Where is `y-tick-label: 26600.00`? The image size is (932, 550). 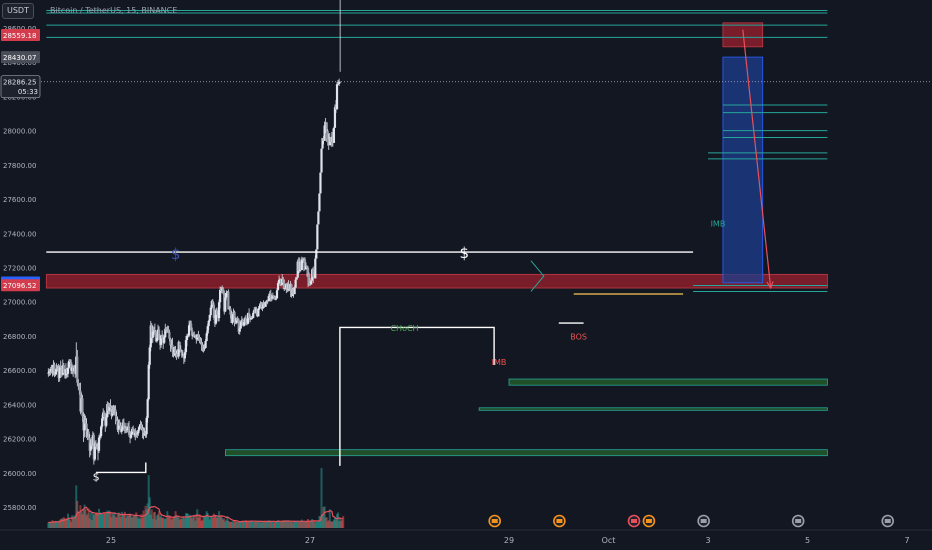
y-tick-label: 26600.00 is located at coordinates (19, 371).